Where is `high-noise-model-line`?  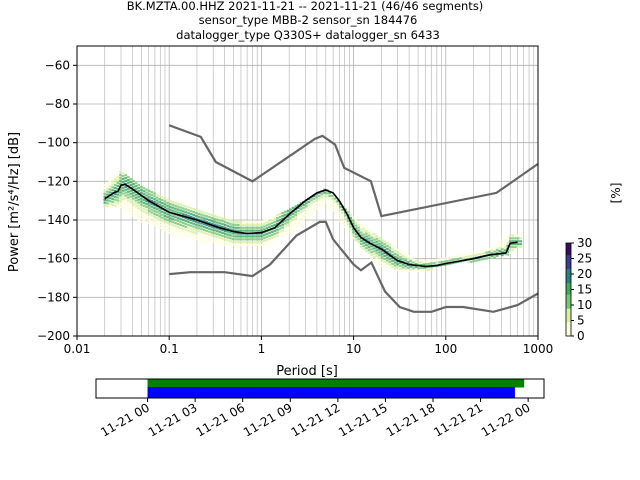
high-noise-model-line is located at coordinates (353, 171).